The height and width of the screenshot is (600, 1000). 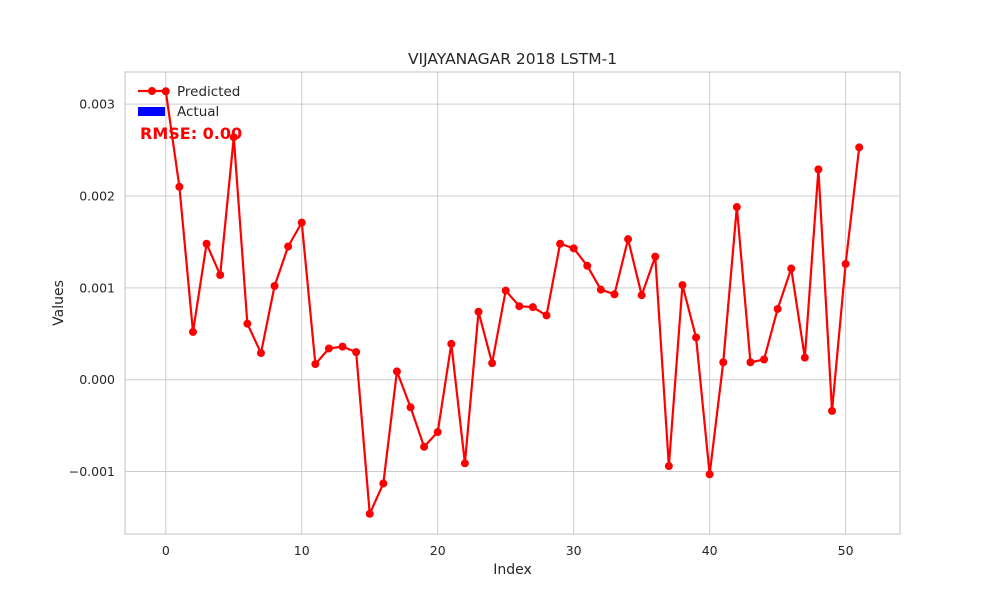 What do you see at coordinates (198, 112) in the screenshot?
I see `legend-actual-label: Actual` at bounding box center [198, 112].